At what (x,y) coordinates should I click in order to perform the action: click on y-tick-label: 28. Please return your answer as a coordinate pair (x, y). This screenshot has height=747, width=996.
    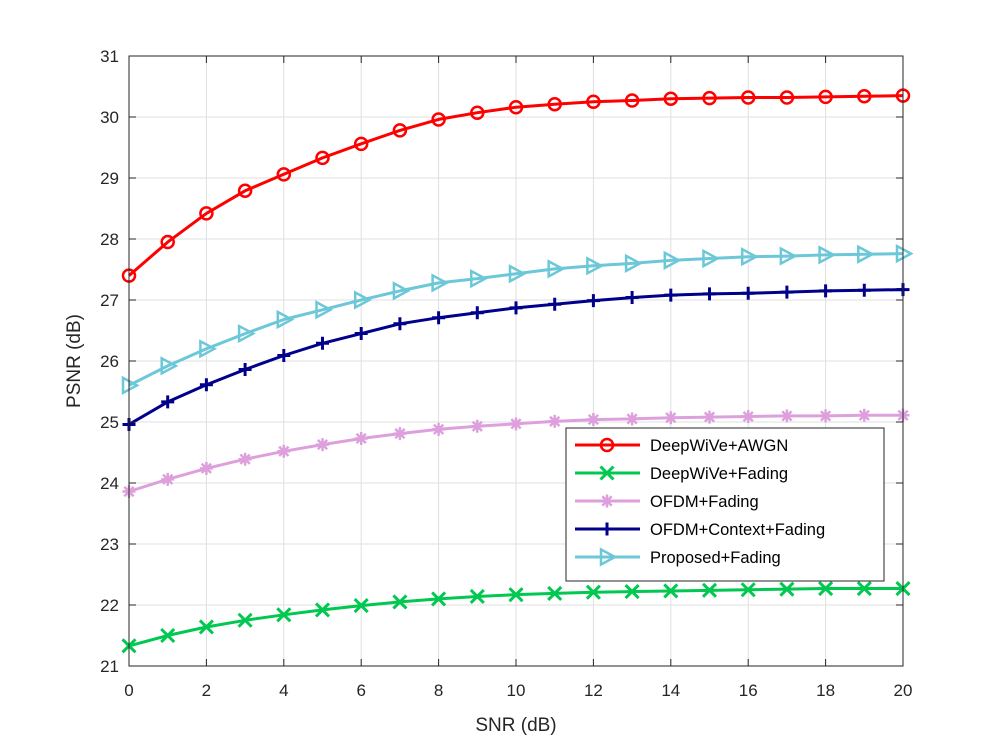
    Looking at the image, I should click on (109, 239).